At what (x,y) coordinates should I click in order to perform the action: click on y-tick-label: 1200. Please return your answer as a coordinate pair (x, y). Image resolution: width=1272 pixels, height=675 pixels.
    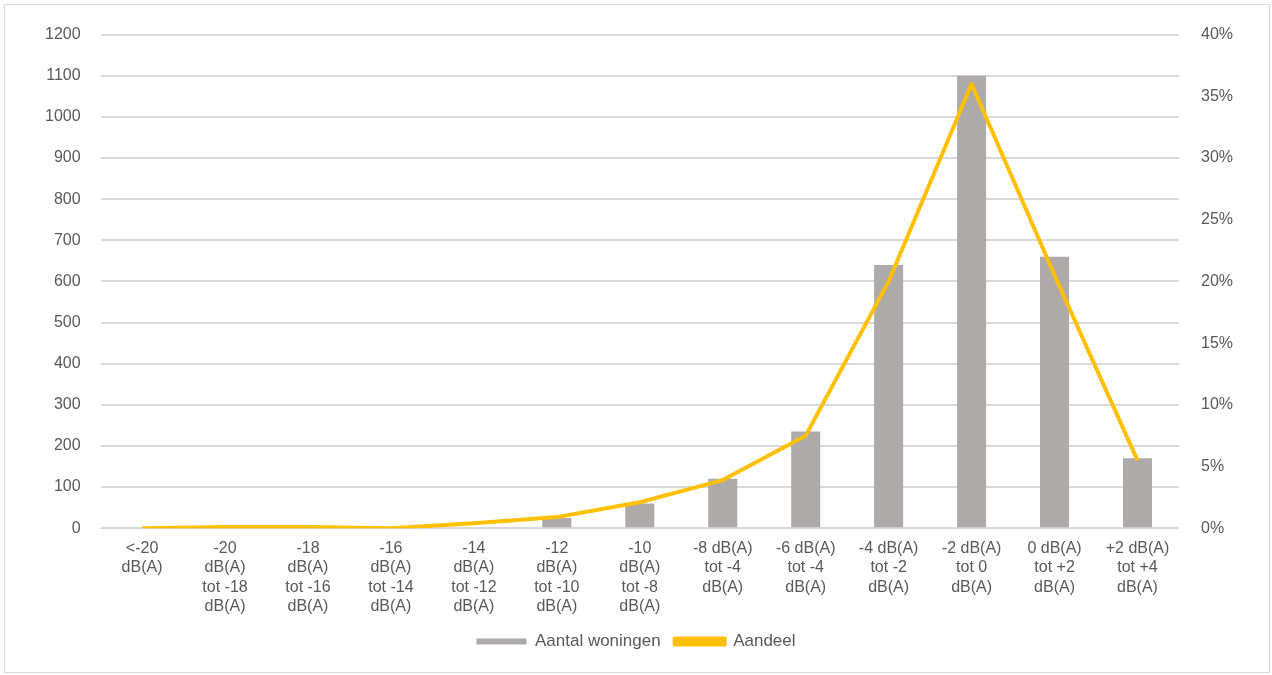
    Looking at the image, I should click on (63, 34).